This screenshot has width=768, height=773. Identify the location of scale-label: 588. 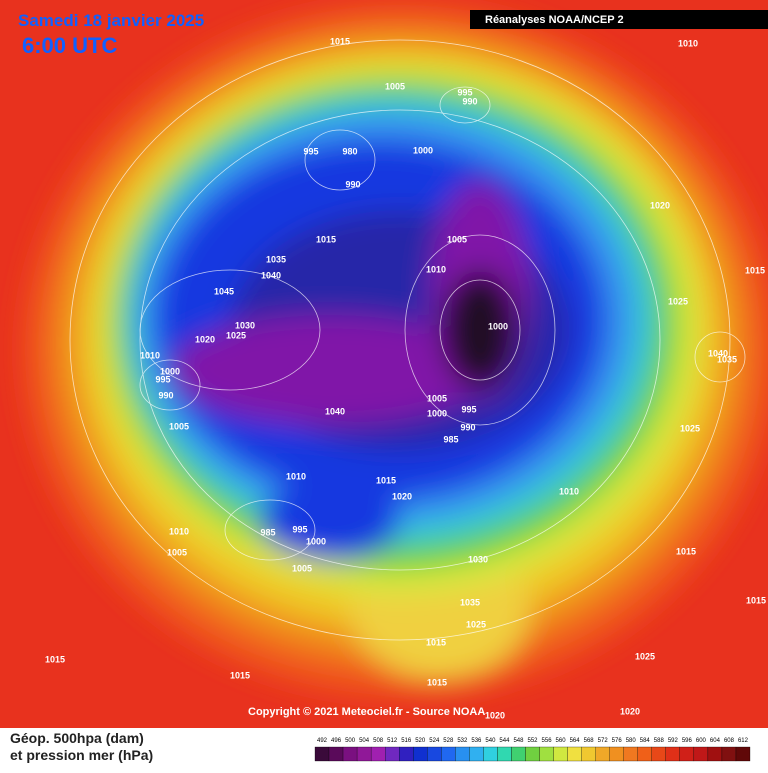
(659, 741).